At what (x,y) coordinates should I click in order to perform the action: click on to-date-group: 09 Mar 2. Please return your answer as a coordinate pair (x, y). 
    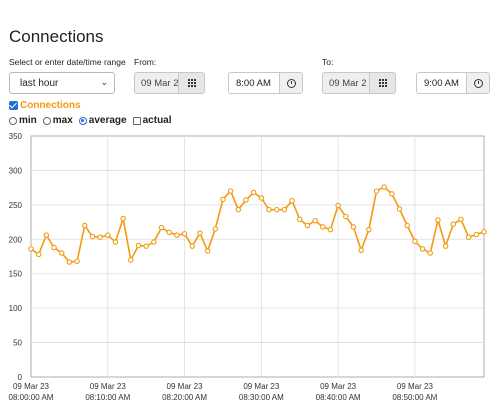
    Looking at the image, I should click on (359, 83).